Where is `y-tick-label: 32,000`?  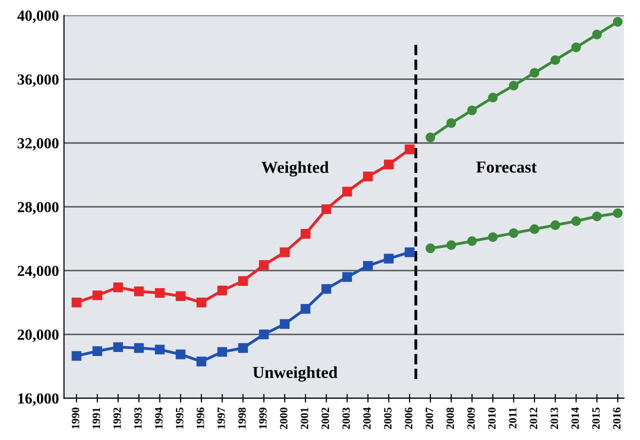
y-tick-label: 32,000 is located at coordinates (38, 144).